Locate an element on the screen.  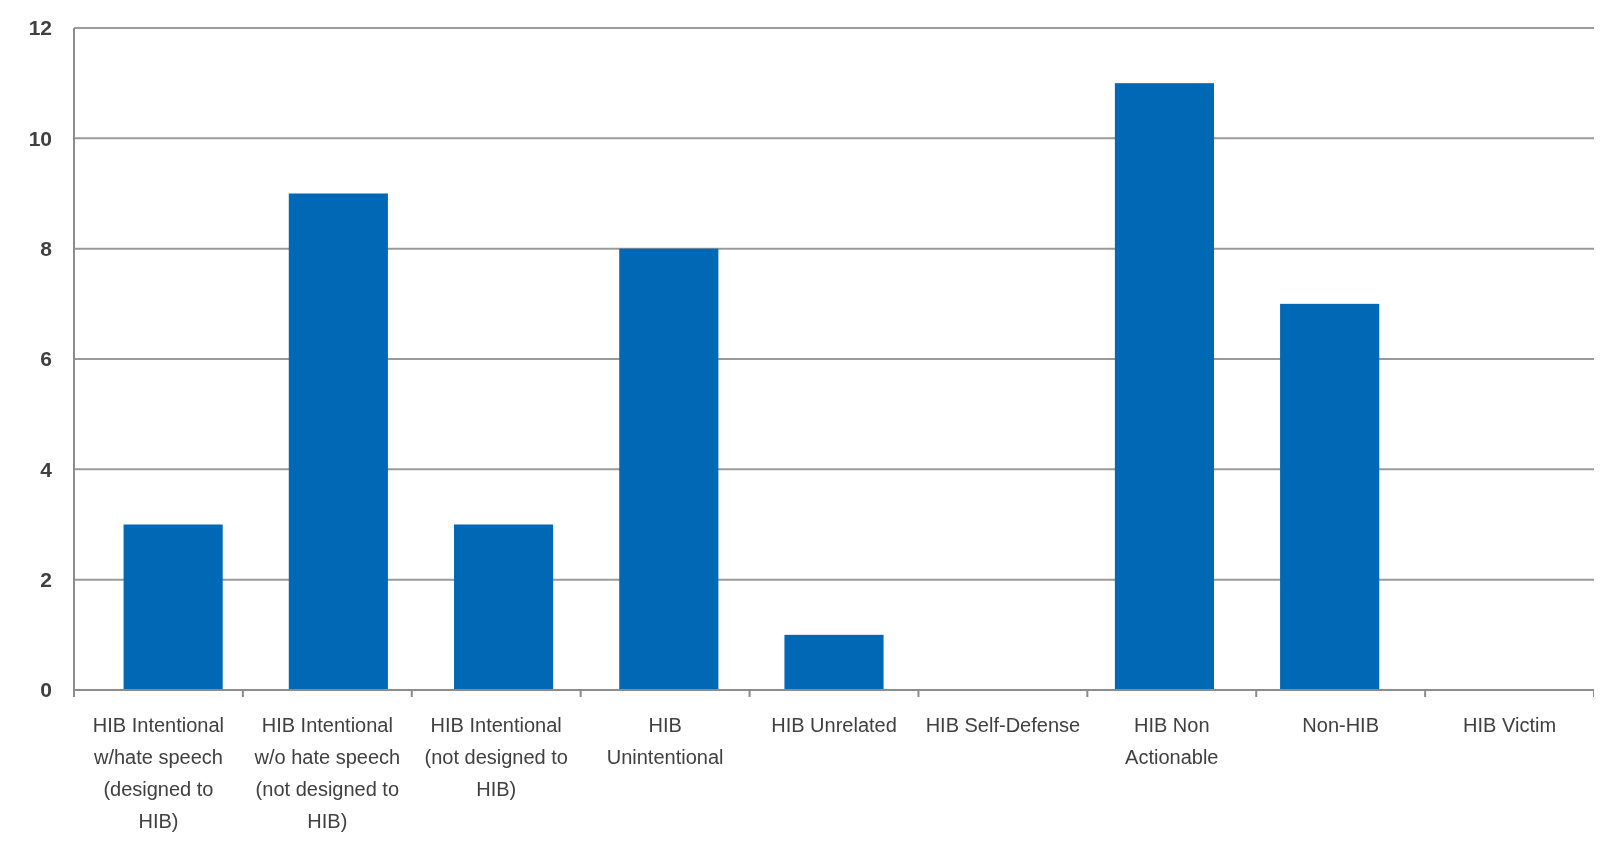
x-tick-label: HIB Unintentional is located at coordinates (665, 741).